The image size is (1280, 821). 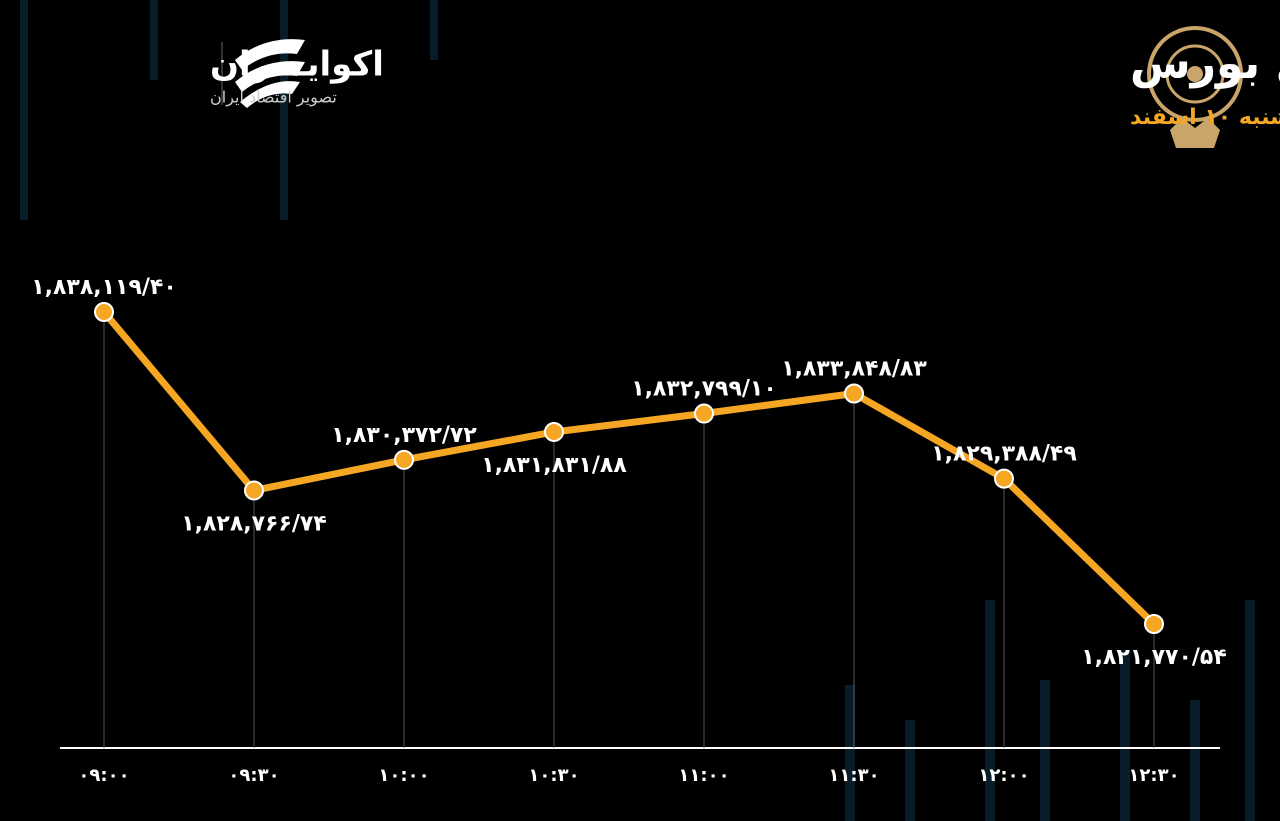 I want to click on value-label: ۱,۸۲۱,۷۷۰/۵۴, so click(x=1154, y=657).